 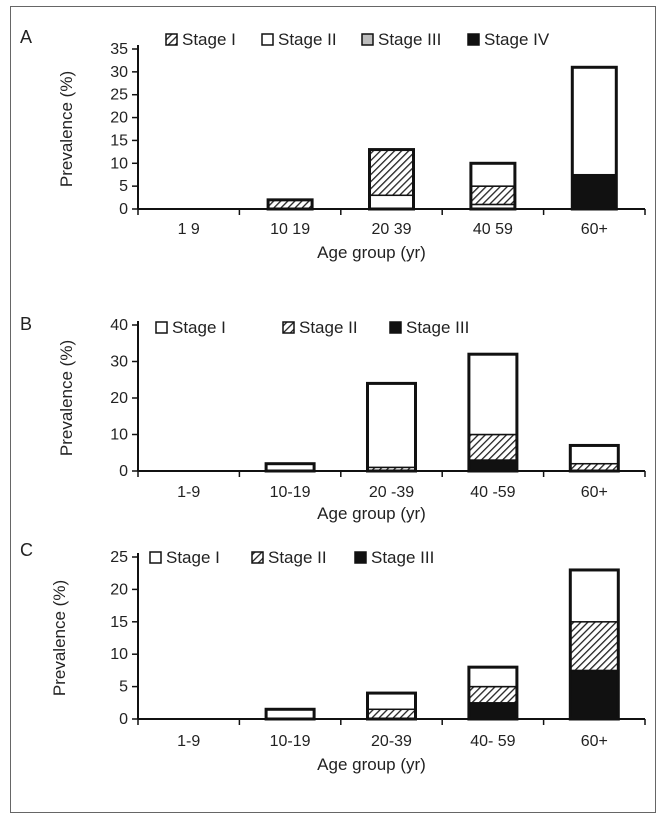 What do you see at coordinates (26, 550) in the screenshot?
I see `panel-letter: C` at bounding box center [26, 550].